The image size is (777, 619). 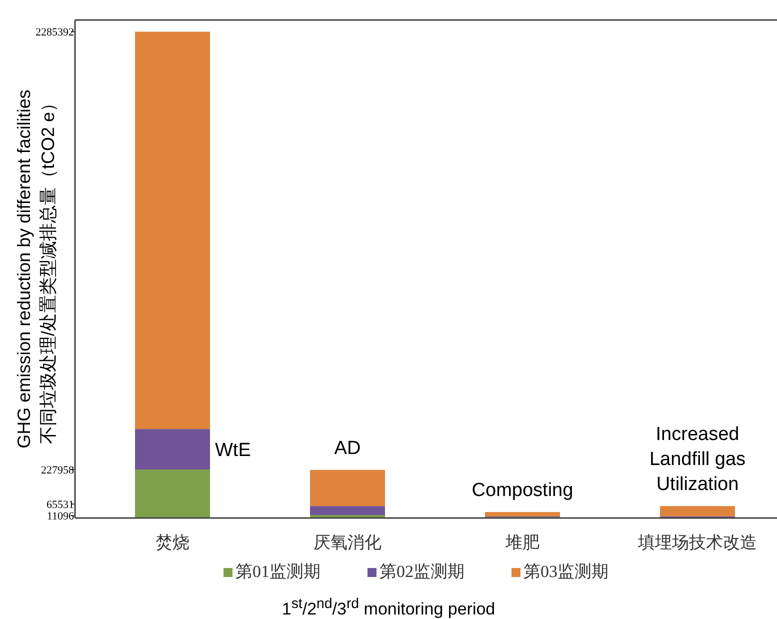 I want to click on y-tick-label: 227958, so click(x=57, y=470).